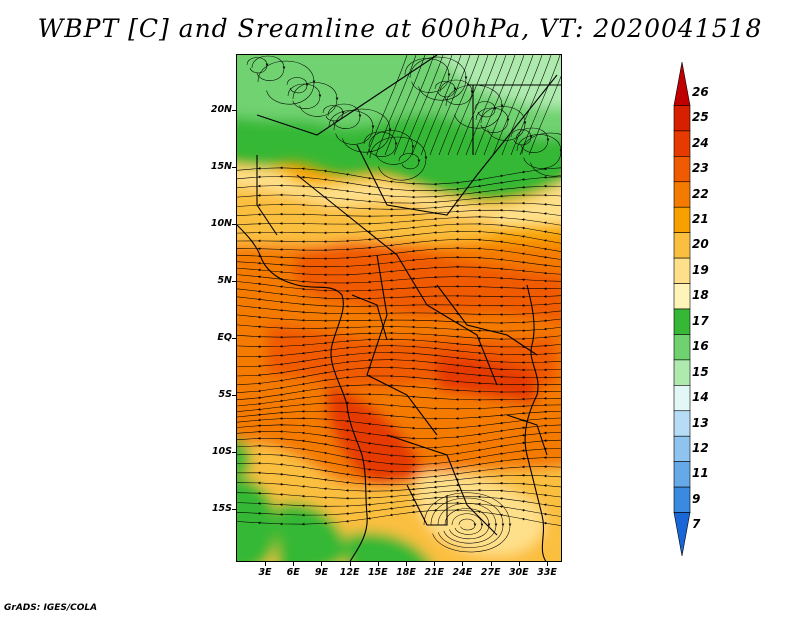 This screenshot has height=618, width=800. Describe the element at coordinates (700, 346) in the screenshot. I see `colorbar-label: 16` at that location.